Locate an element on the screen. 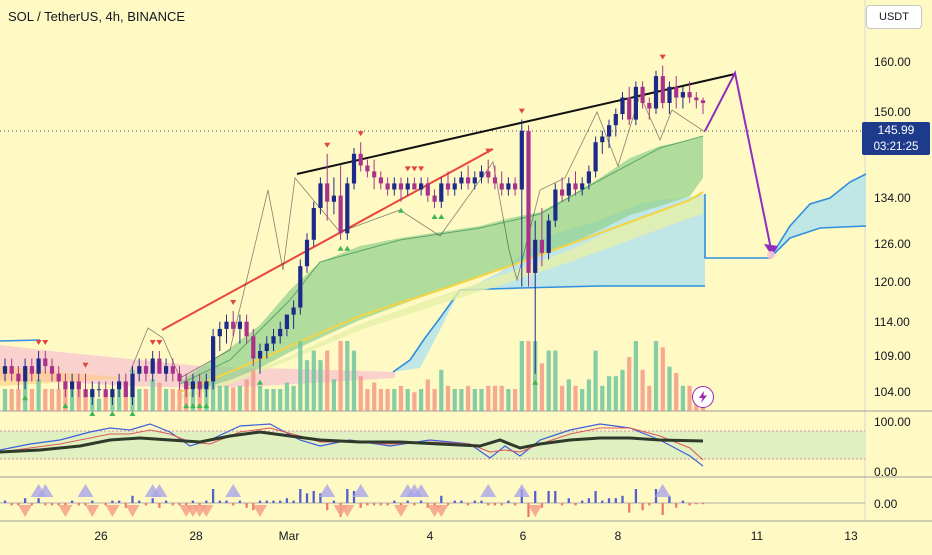  cloud-blue-lower-line is located at coordinates (548, 329).